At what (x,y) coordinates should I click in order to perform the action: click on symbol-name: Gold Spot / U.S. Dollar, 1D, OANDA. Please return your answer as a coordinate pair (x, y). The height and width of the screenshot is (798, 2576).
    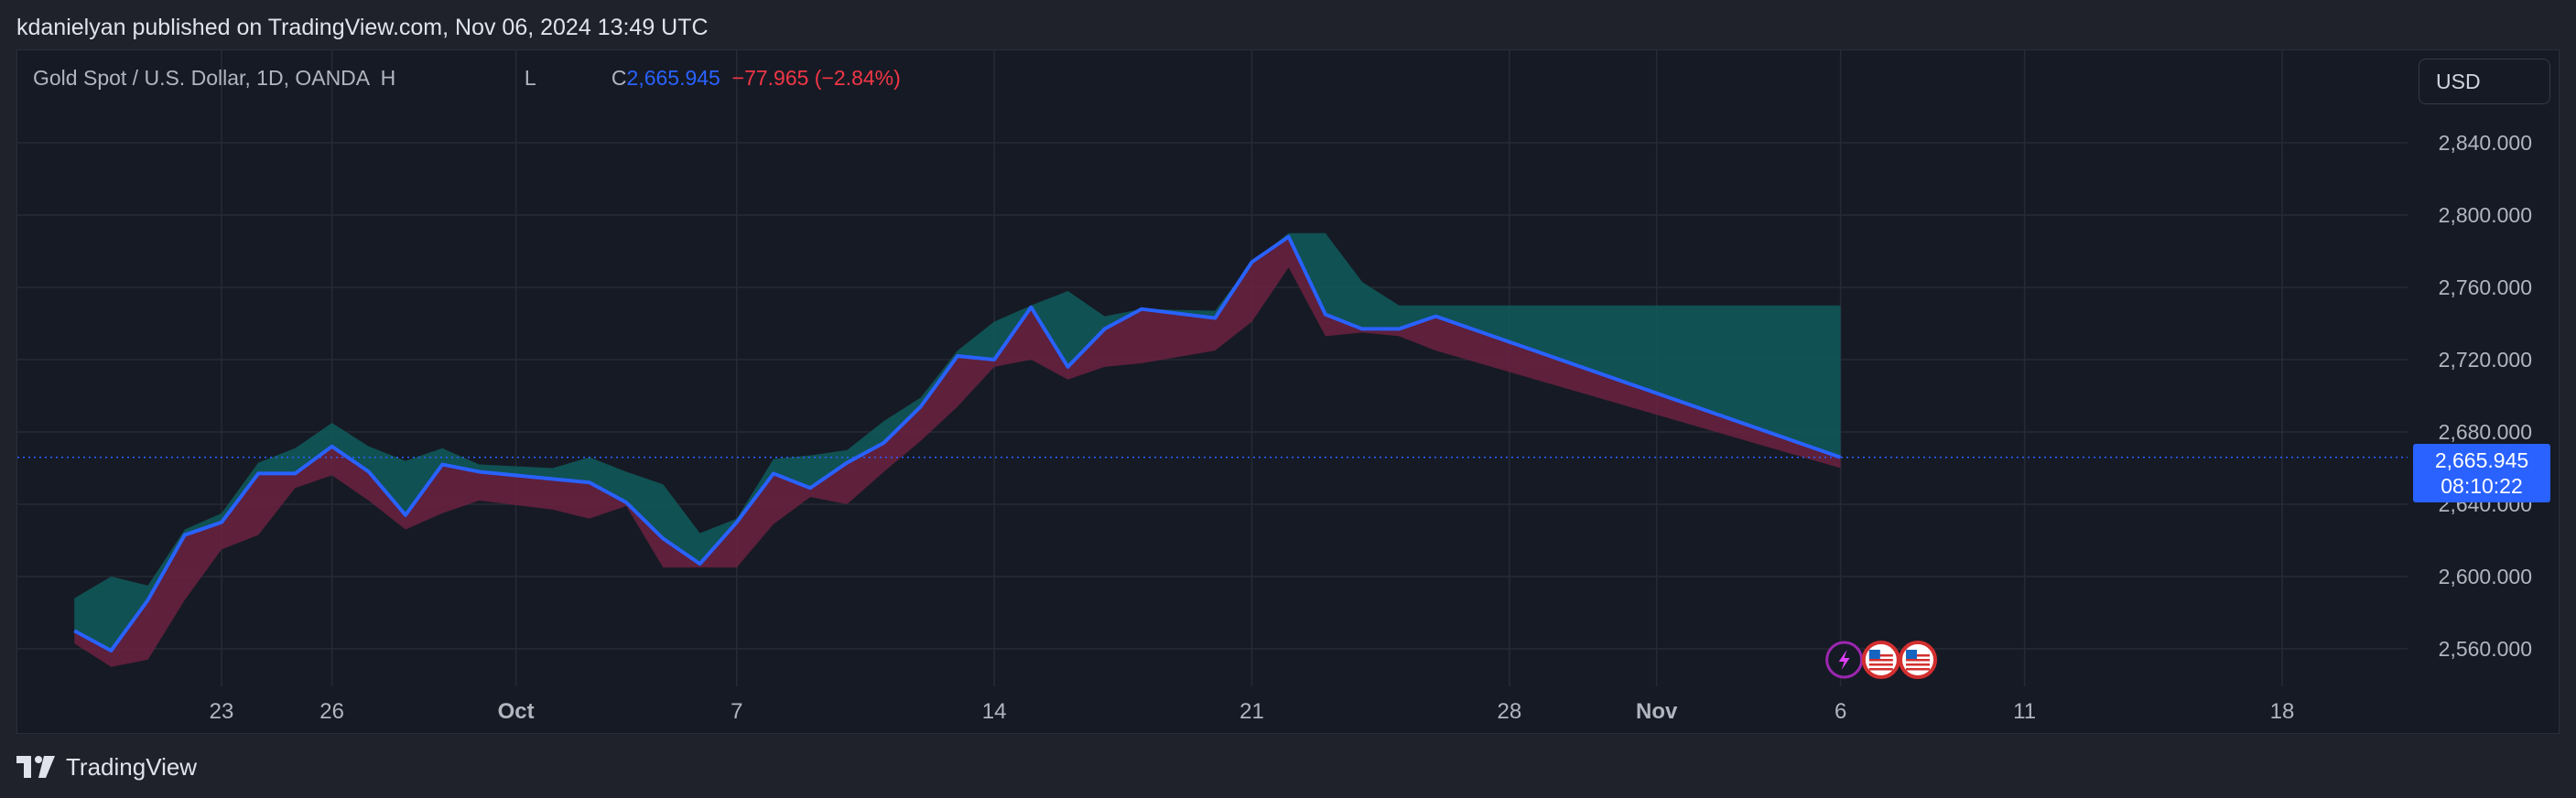
    Looking at the image, I should click on (201, 78).